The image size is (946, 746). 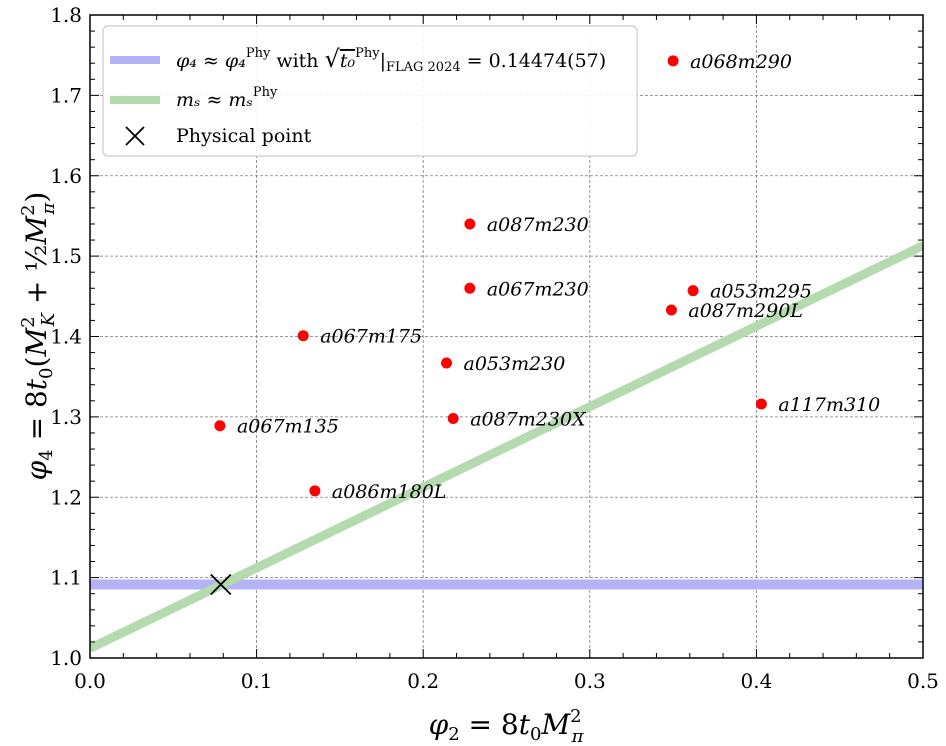 I want to click on point-a117m310, so click(x=761, y=404).